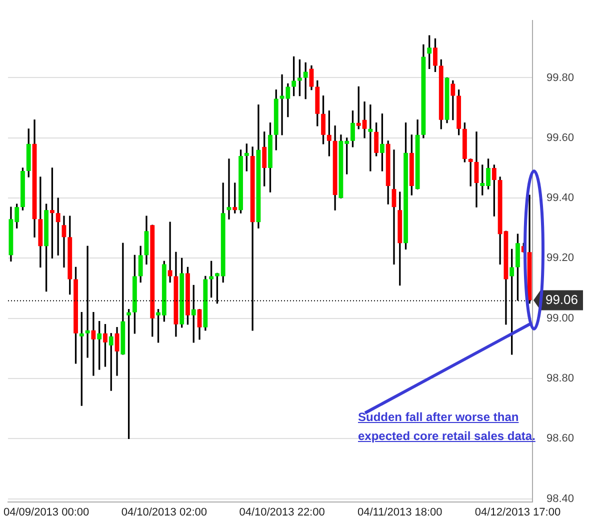 The image size is (594, 525). Describe the element at coordinates (560, 498) in the screenshot. I see `y-tick-label: 98.40` at that location.